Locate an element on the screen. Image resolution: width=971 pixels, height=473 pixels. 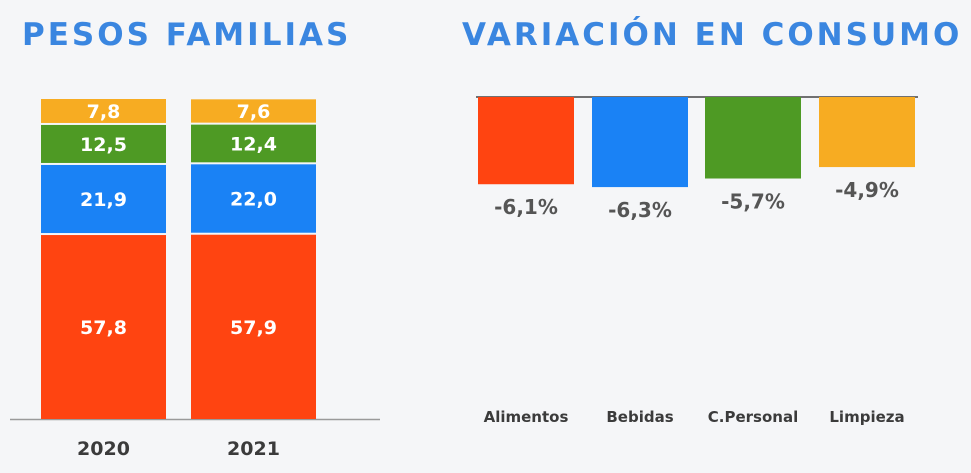
segment-value-label: 12,4 is located at coordinates (253, 144).